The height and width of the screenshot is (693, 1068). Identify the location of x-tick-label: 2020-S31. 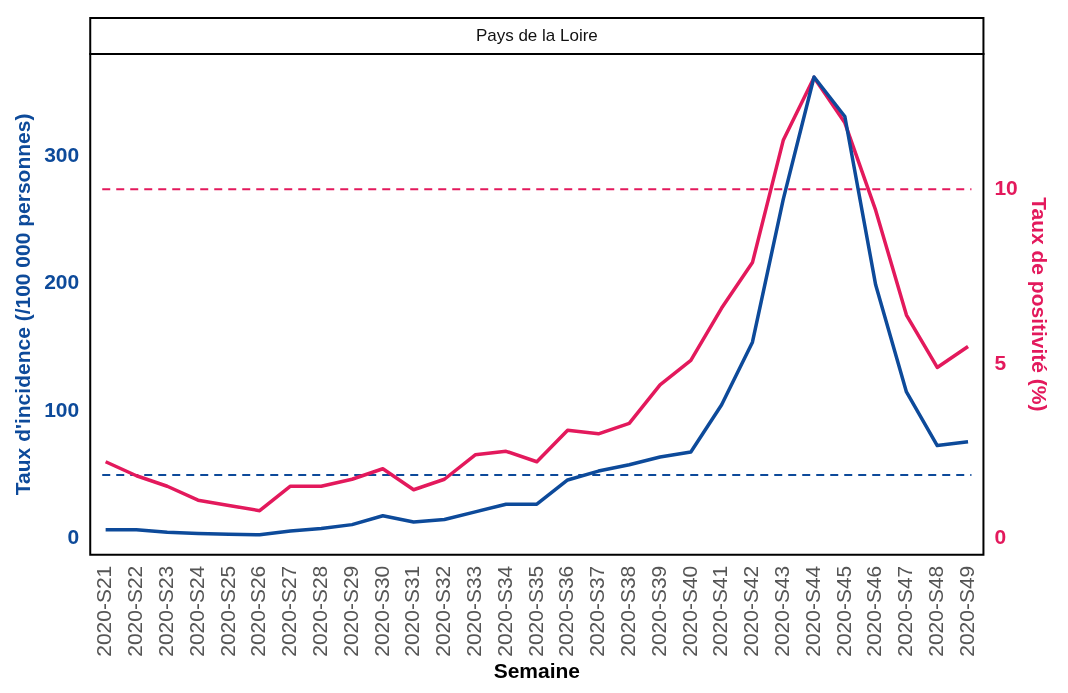
(412, 611).